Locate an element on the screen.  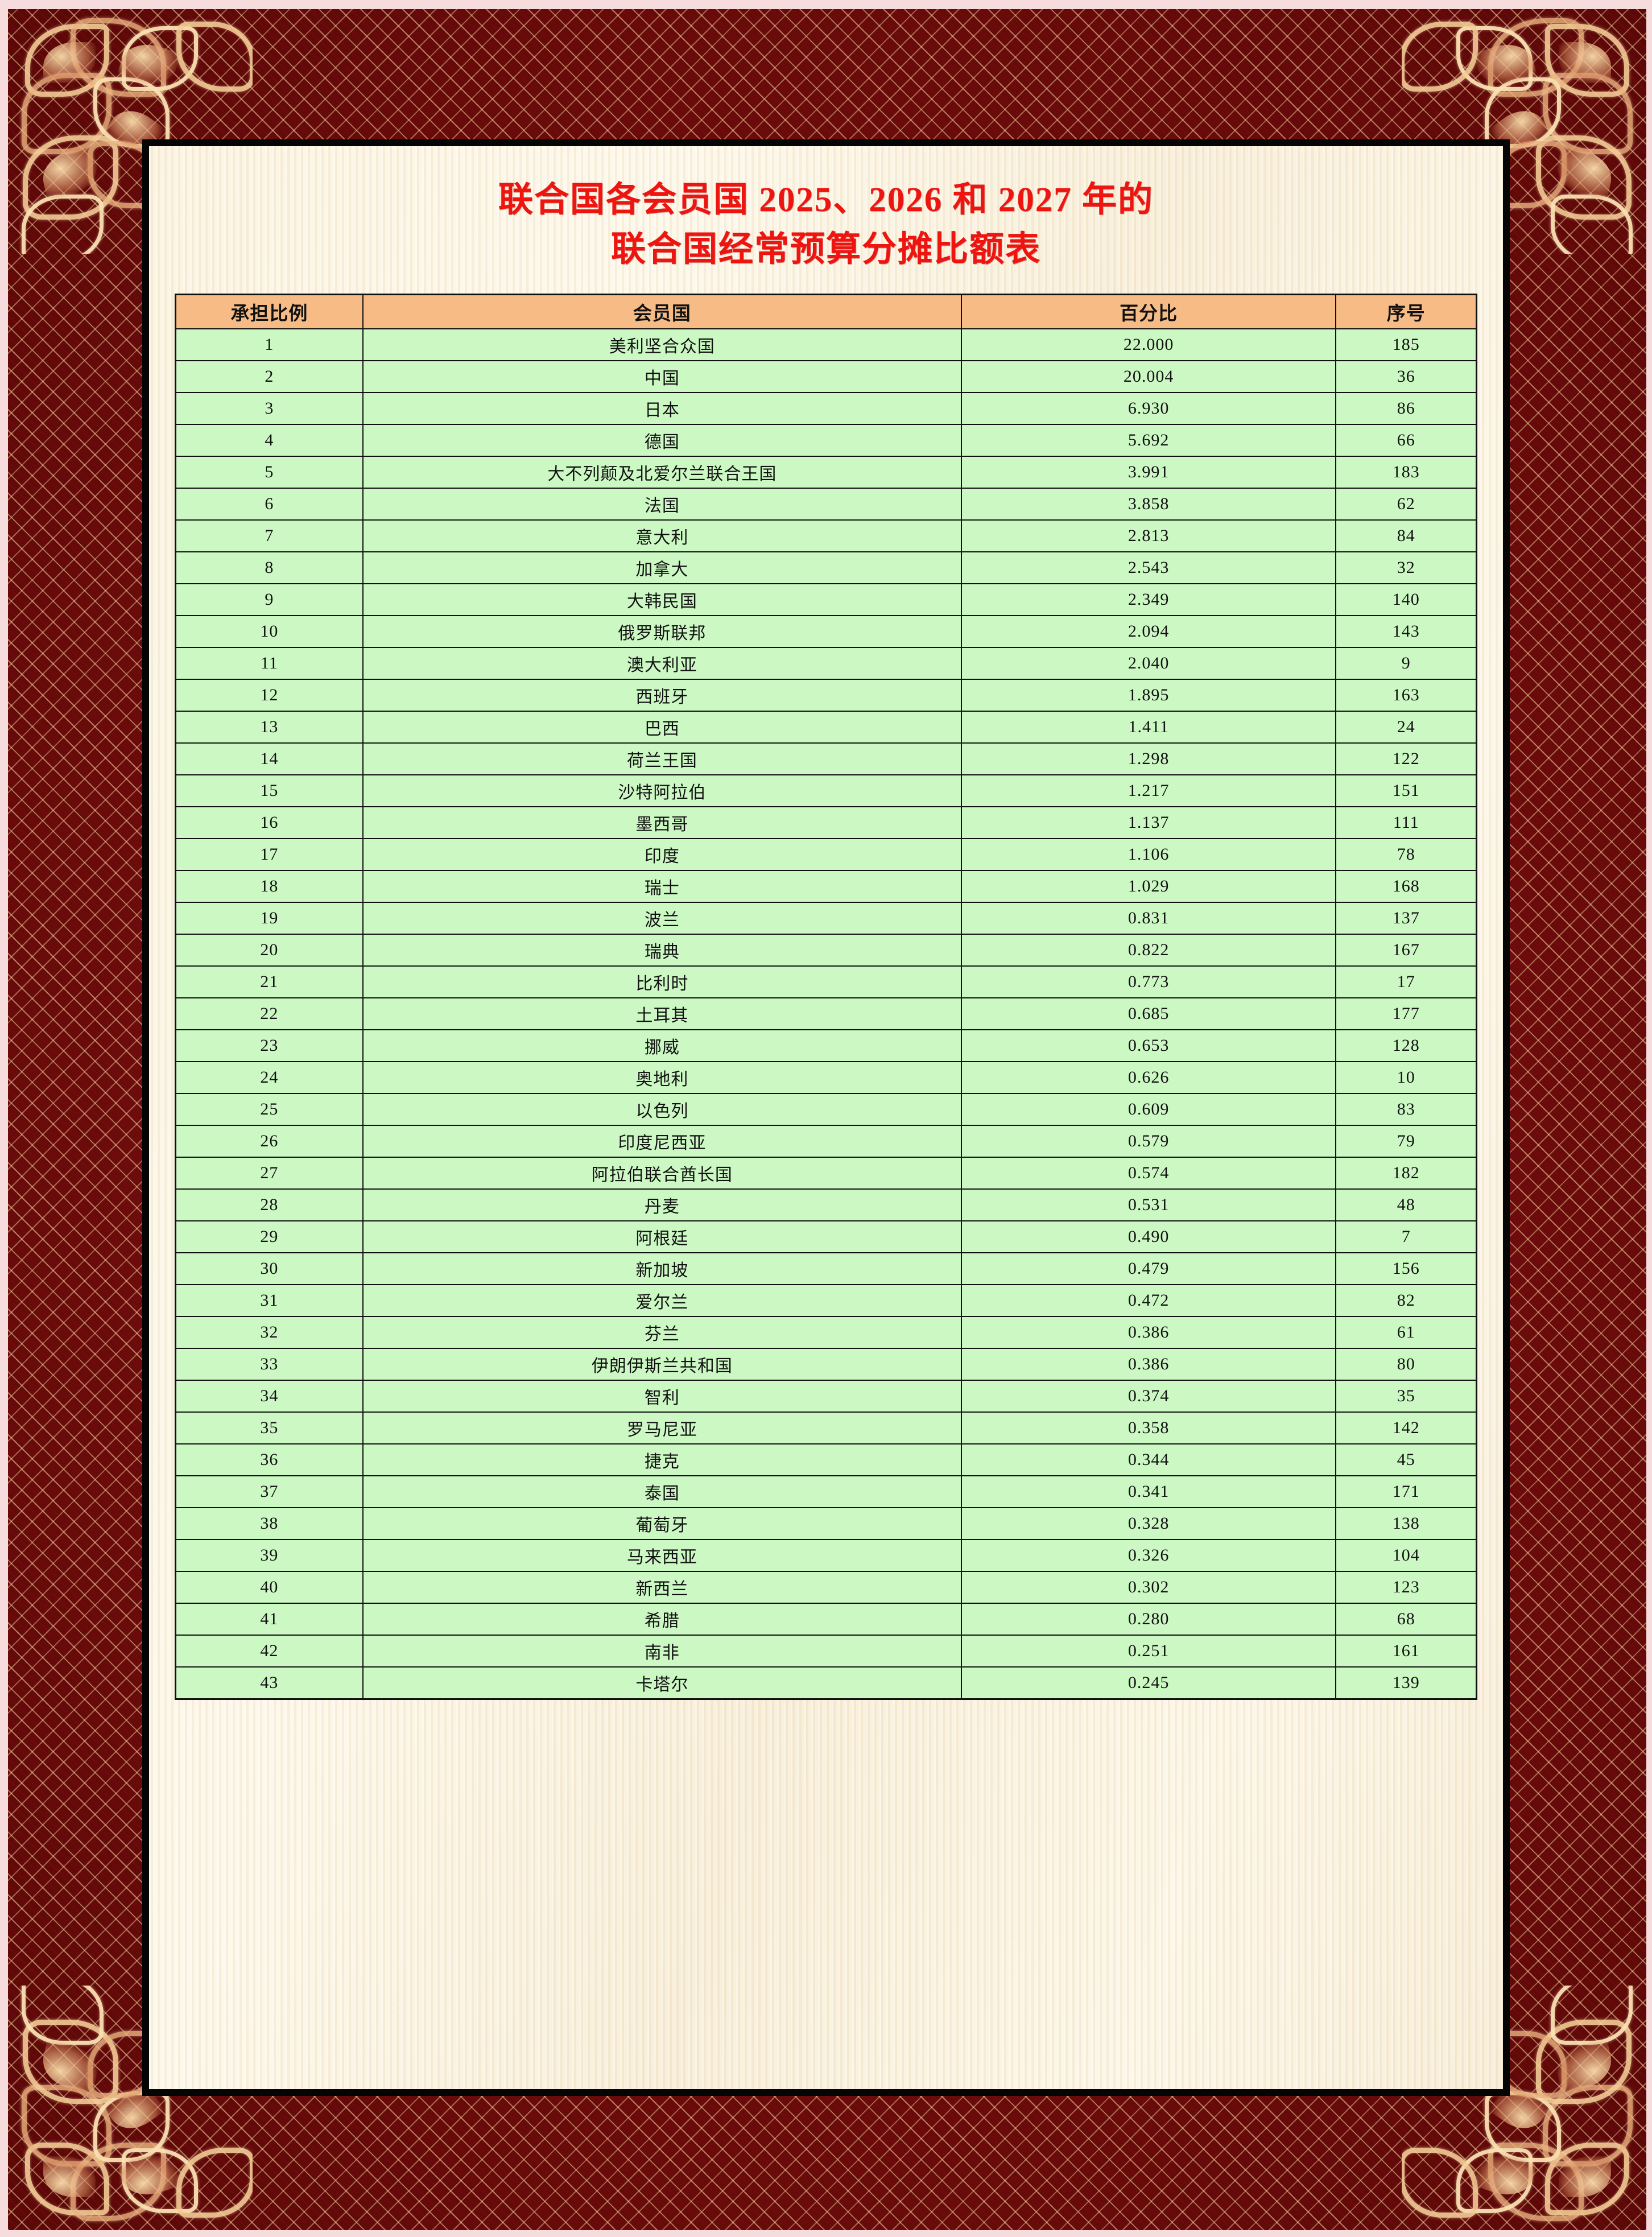
cell-rank: 23 is located at coordinates (269, 1046).